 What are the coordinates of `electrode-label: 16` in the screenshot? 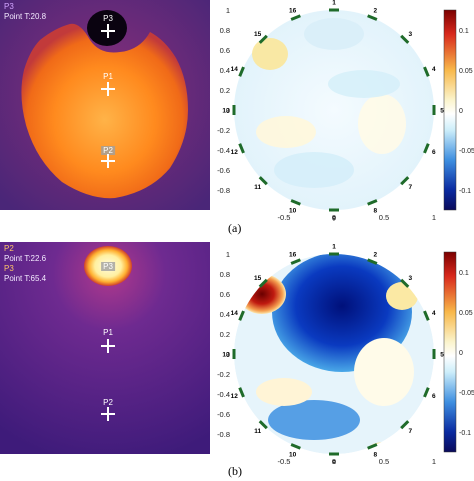 It's located at (293, 11).